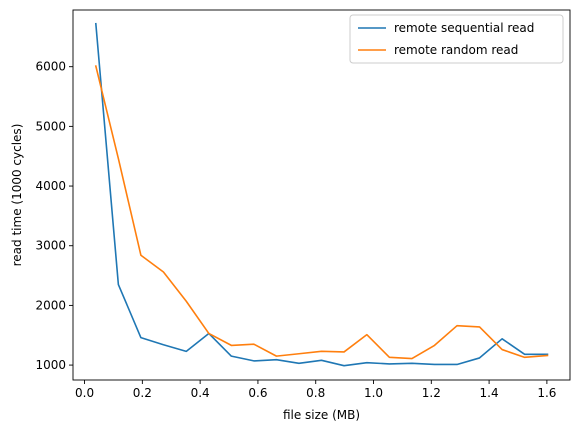  What do you see at coordinates (142, 393) in the screenshot?
I see `x-tick-label: 0.2` at bounding box center [142, 393].